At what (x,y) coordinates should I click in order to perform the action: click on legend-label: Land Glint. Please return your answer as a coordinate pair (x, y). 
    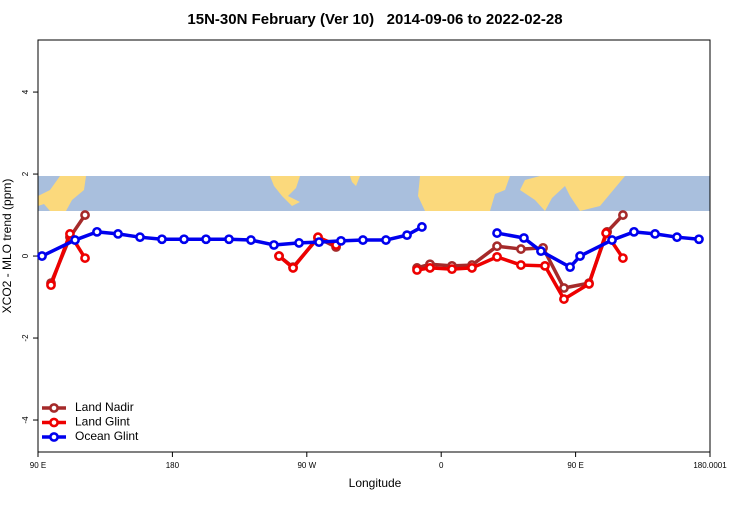
    Looking at the image, I should click on (102, 422).